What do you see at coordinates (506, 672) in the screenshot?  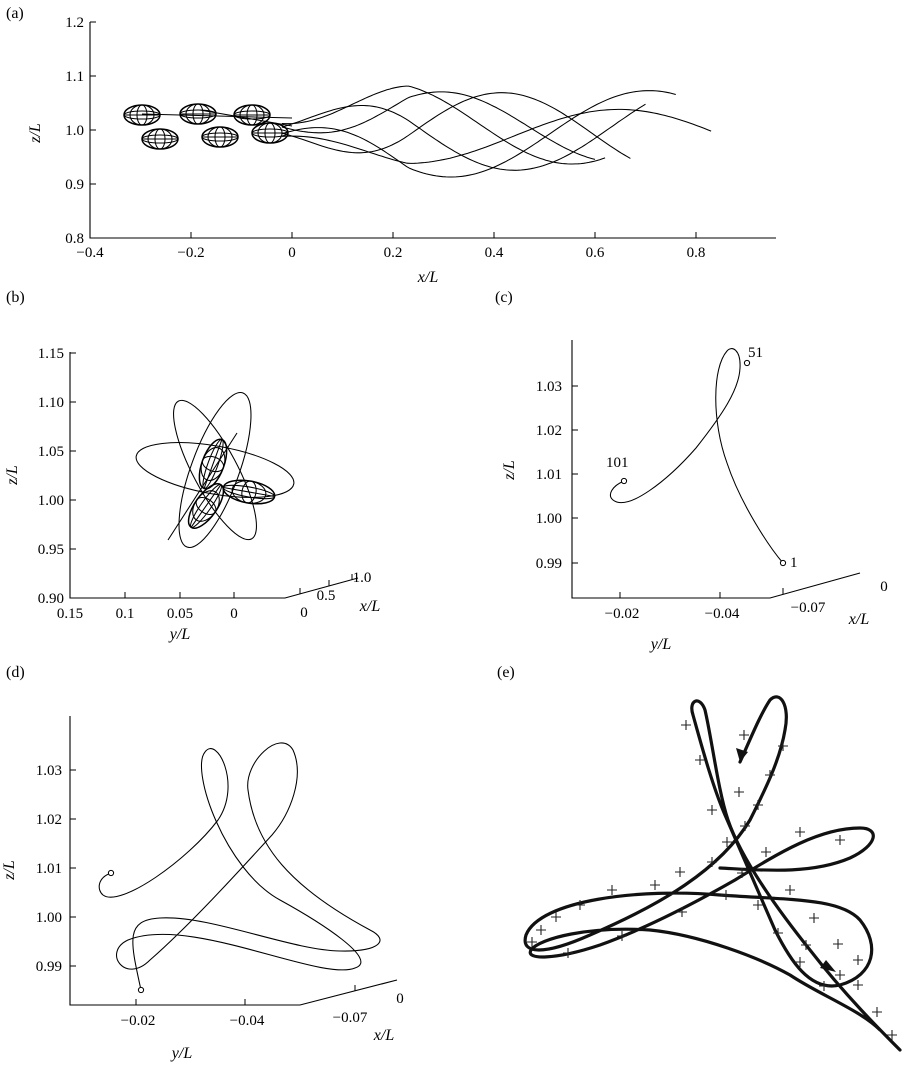 I see `panel-e-label: (e)` at bounding box center [506, 672].